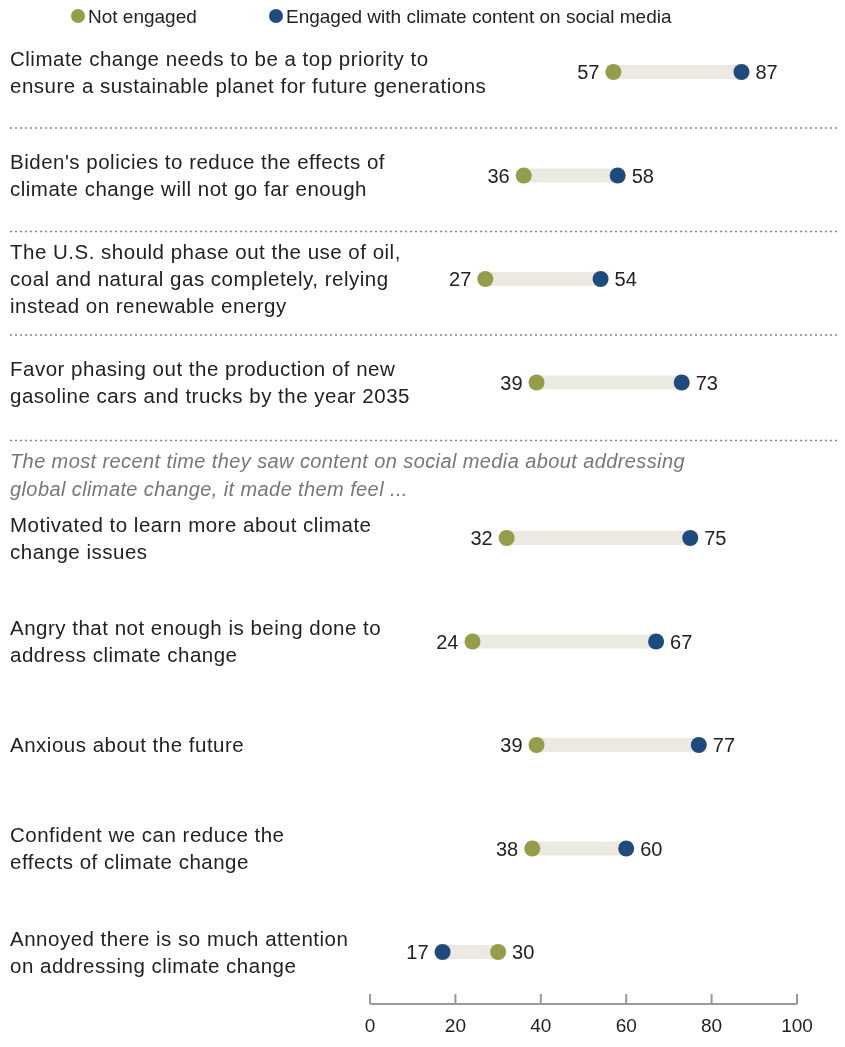  What do you see at coordinates (147, 848) in the screenshot?
I see `y-tick-label: Confident we can reduce the effects of climate change` at bounding box center [147, 848].